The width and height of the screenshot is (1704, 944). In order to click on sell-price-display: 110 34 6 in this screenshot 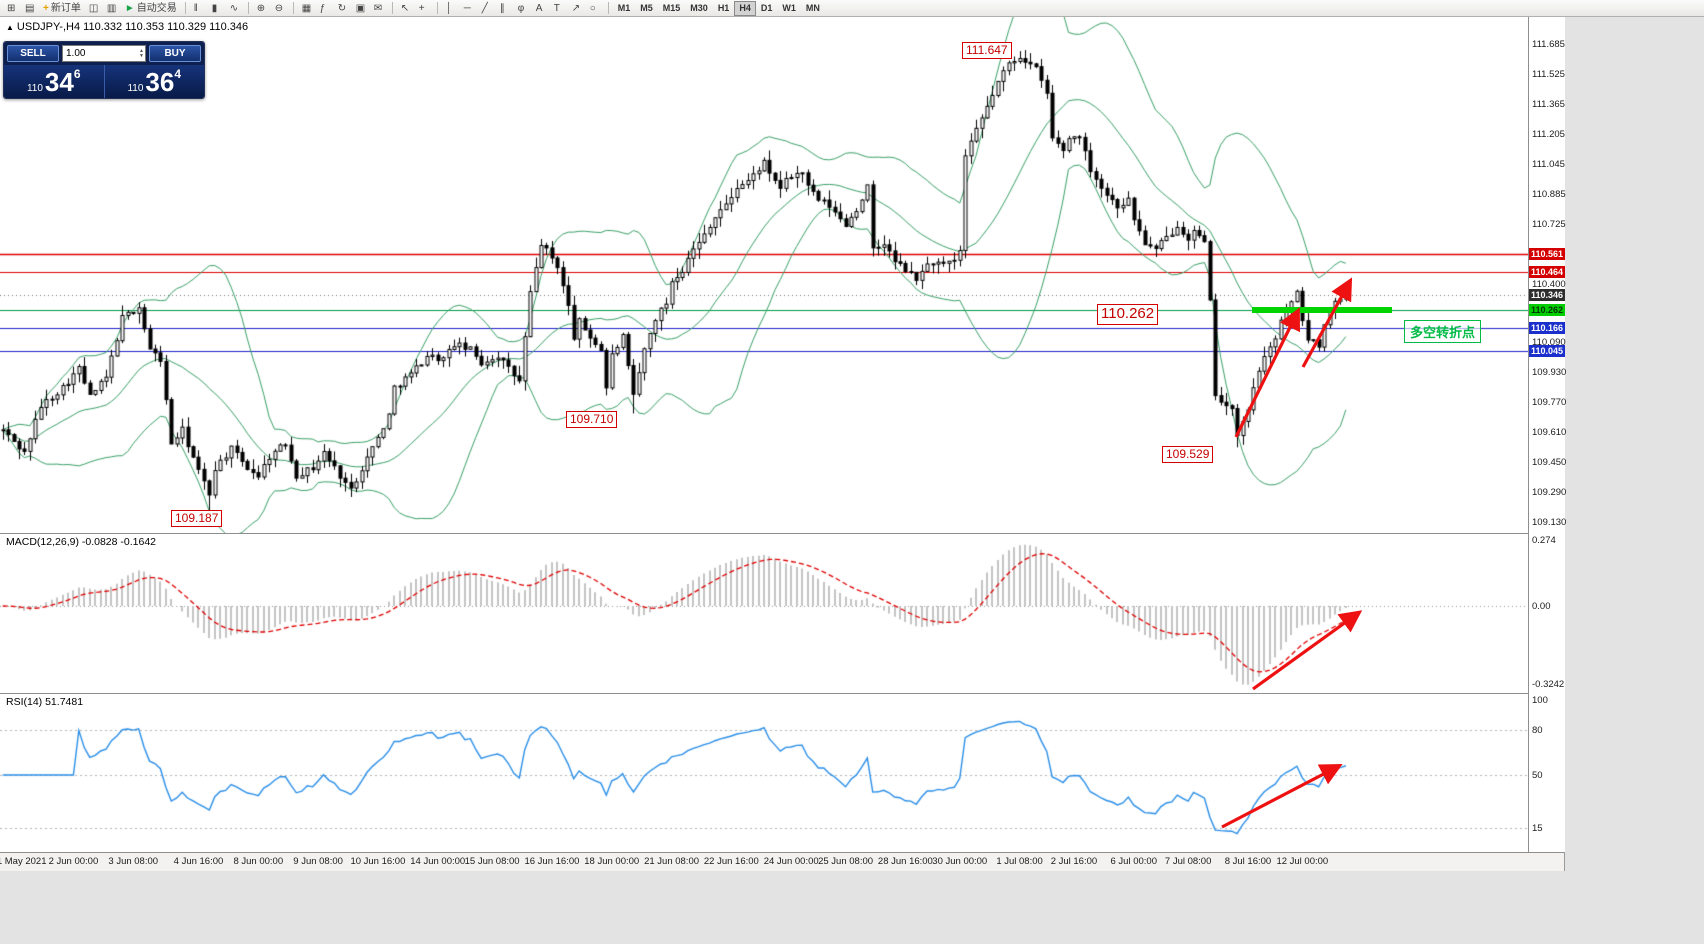, I will do `click(53, 81)`.